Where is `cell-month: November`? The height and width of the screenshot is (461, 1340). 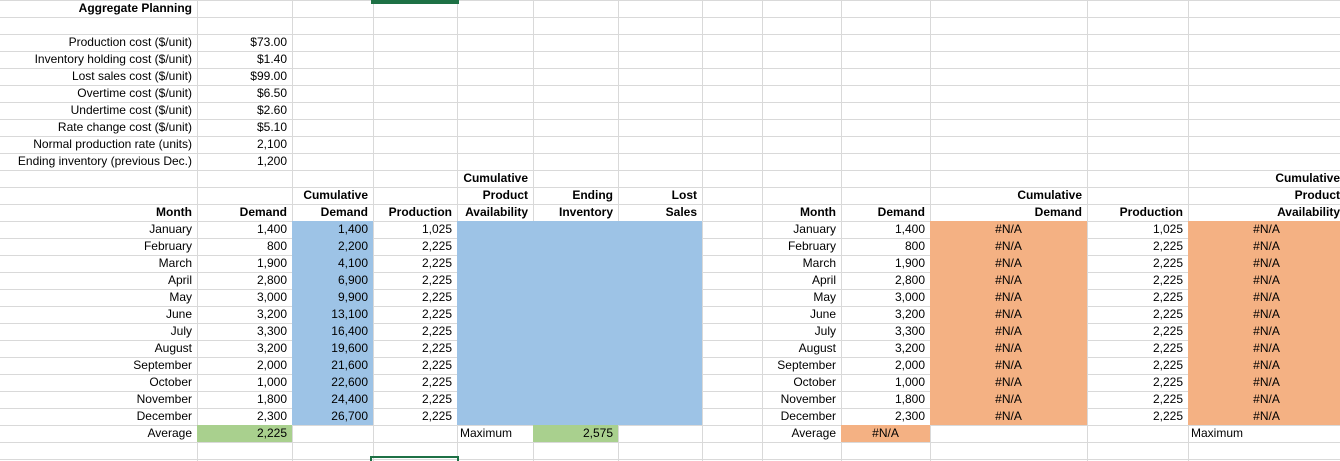 cell-month: November is located at coordinates (164, 399).